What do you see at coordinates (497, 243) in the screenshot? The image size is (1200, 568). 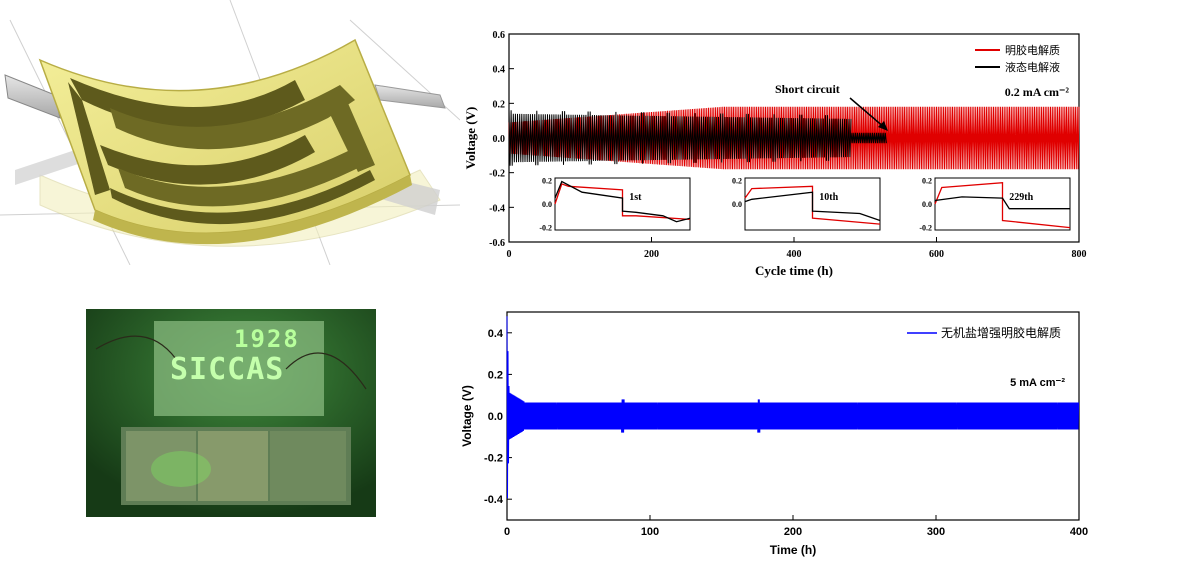 I see `y-tick-label: -0.6` at bounding box center [497, 243].